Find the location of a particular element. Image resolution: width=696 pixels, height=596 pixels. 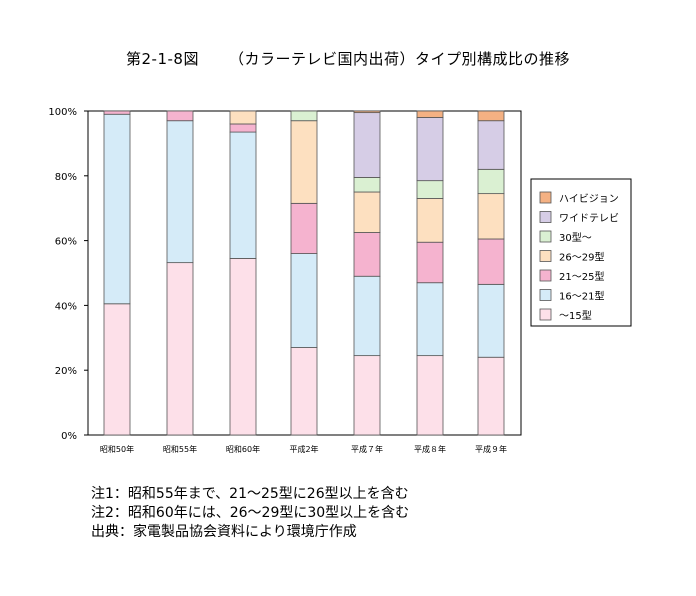

source-note: 出典：家電製品協会資料により環境庁作成 is located at coordinates (224, 532).